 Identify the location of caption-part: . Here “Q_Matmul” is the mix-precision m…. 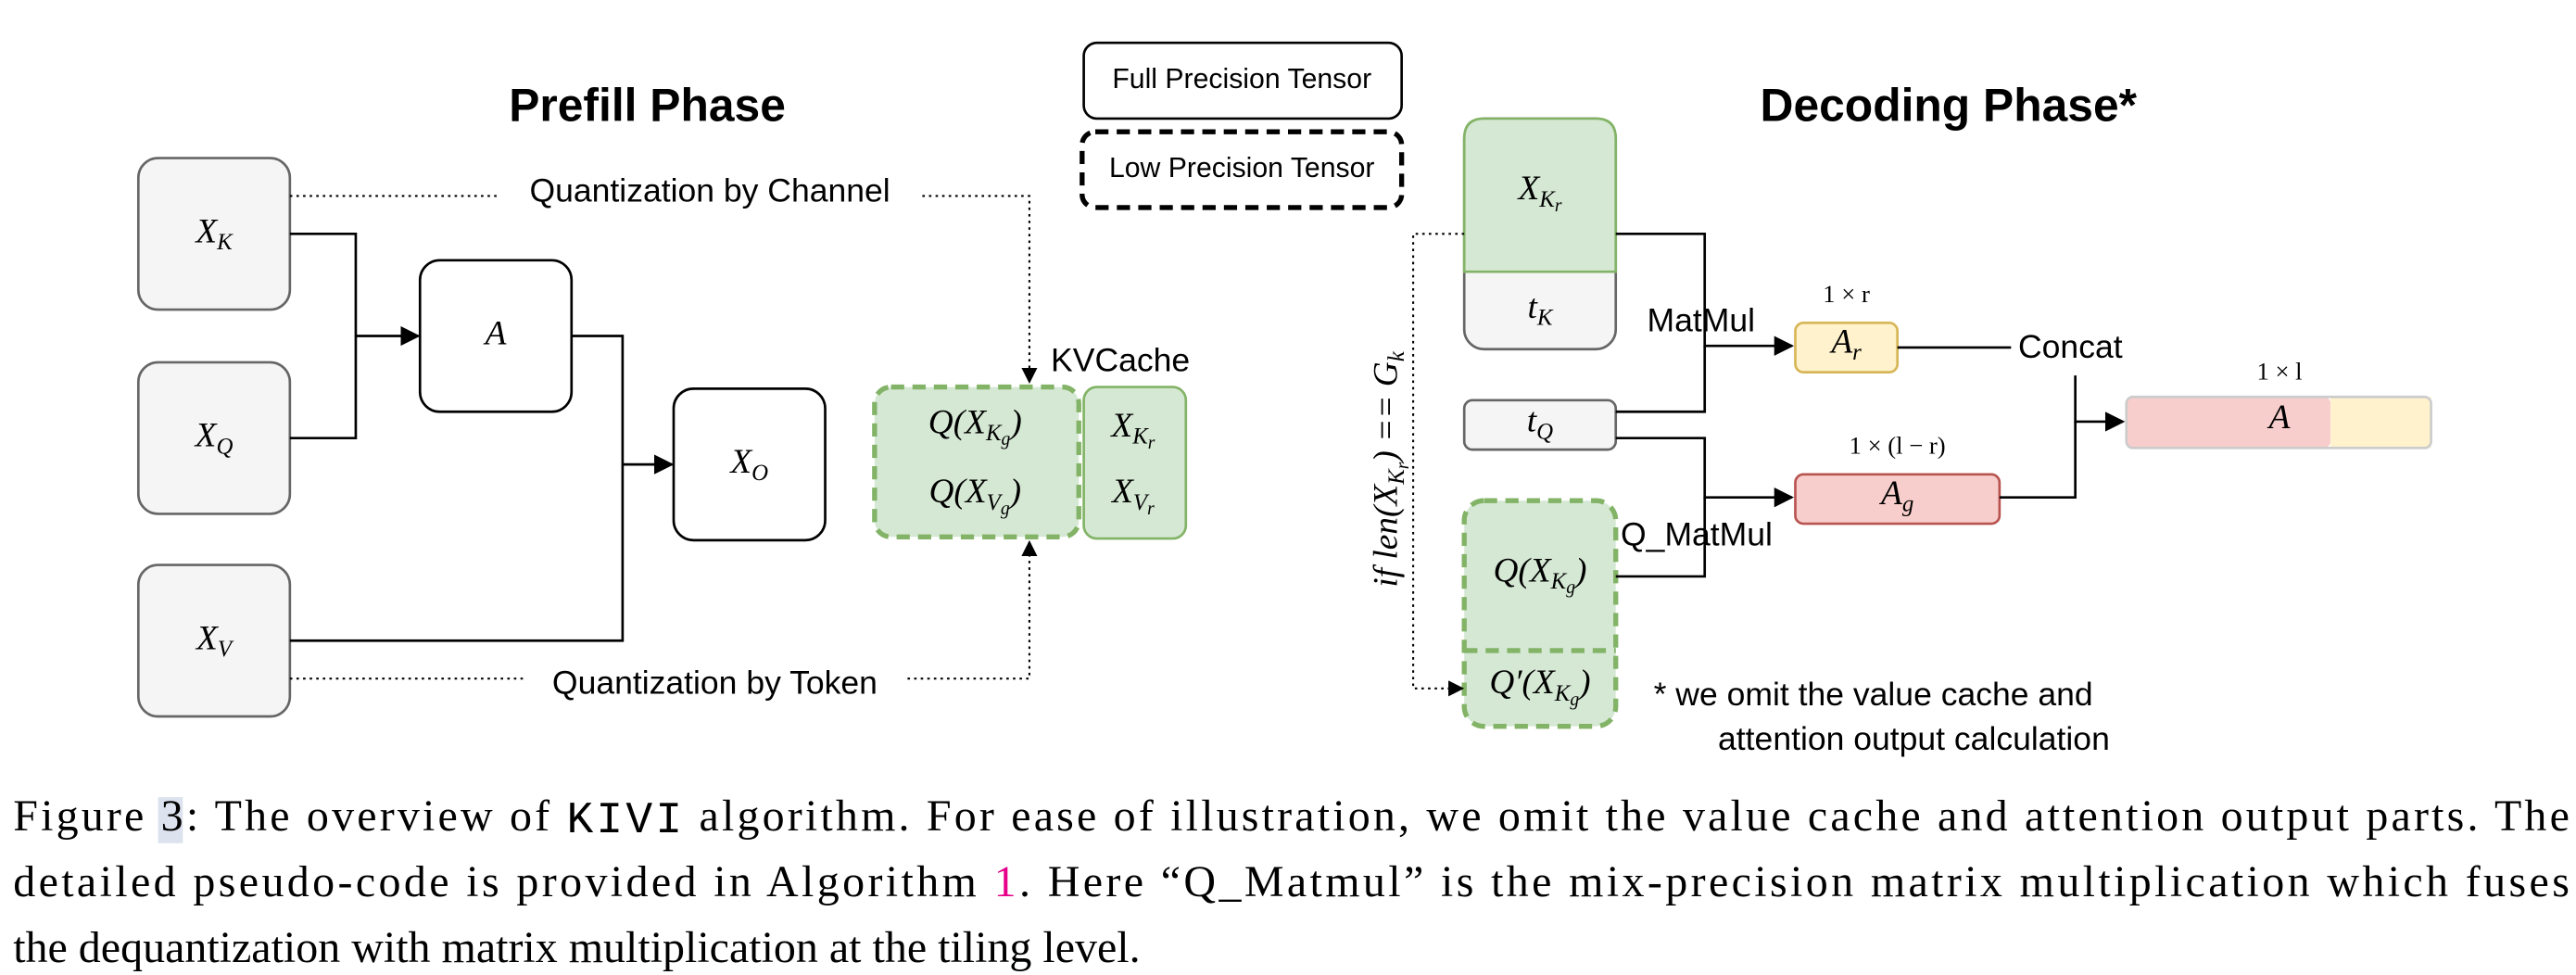
(1794, 881).